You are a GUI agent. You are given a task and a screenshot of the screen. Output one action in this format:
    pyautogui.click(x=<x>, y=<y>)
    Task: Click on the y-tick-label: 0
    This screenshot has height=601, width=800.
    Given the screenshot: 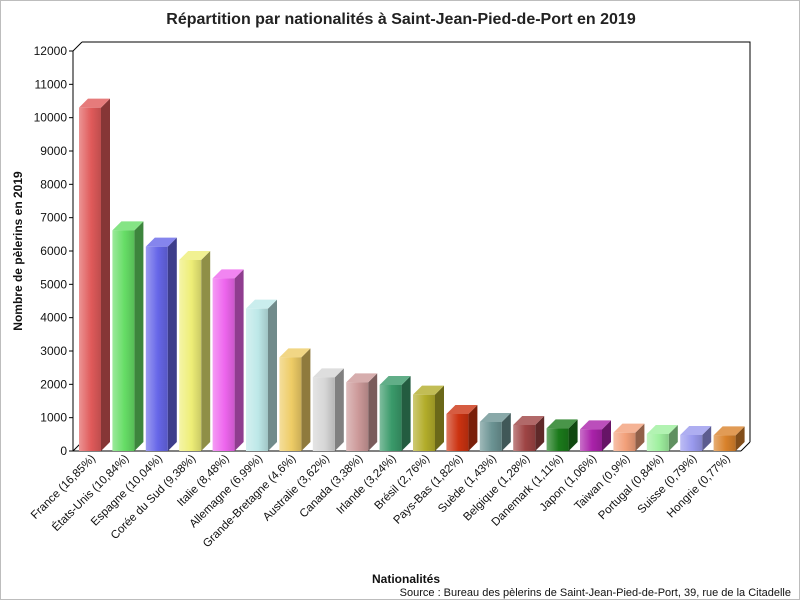 What is the action you would take?
    pyautogui.click(x=63, y=451)
    